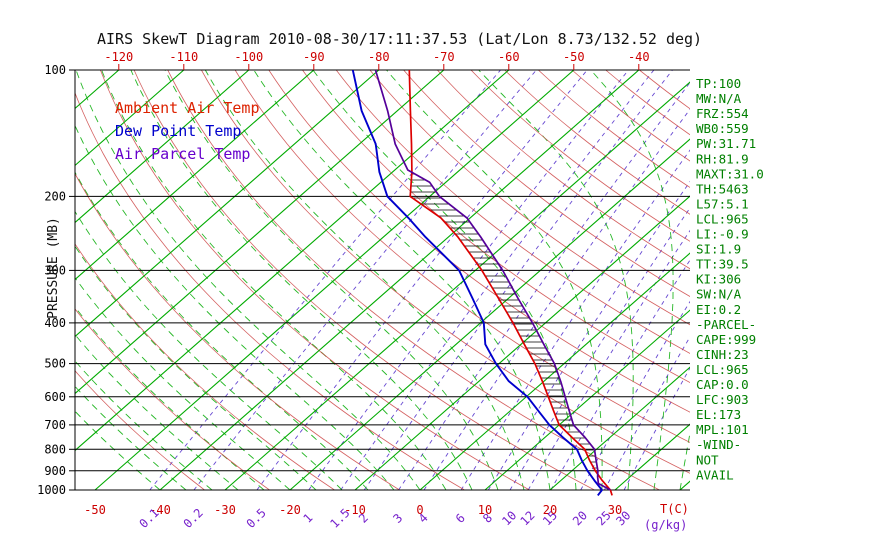 The image size is (870, 560). Describe the element at coordinates (719, 294) in the screenshot. I see `stats-line: SW:N/A` at that location.